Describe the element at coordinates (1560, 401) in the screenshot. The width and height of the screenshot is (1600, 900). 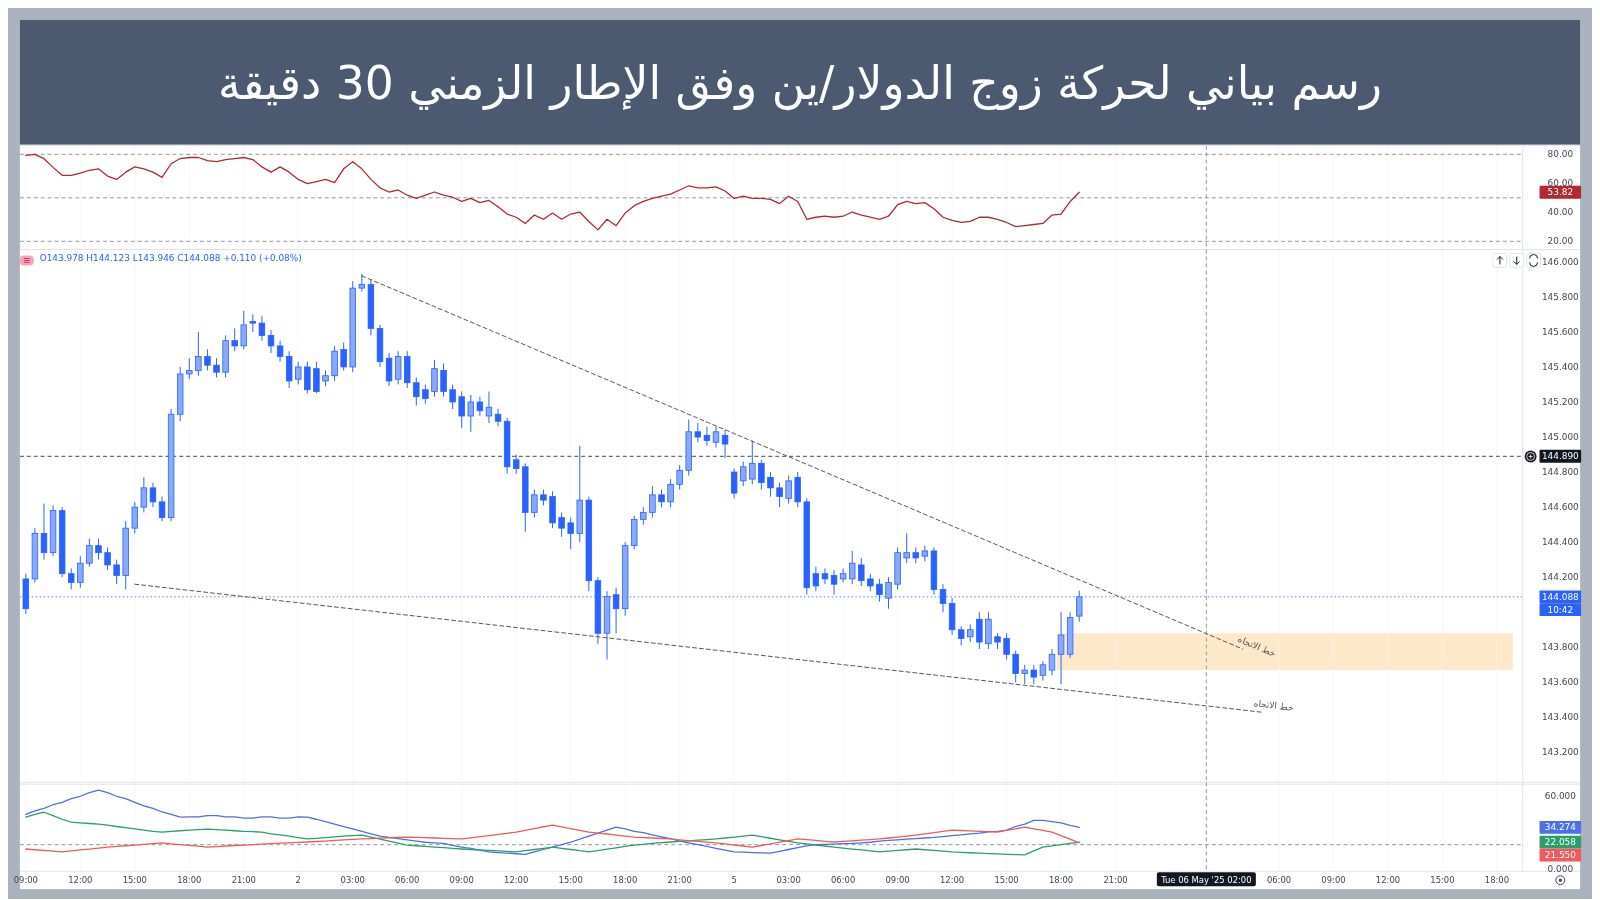
I see `y-tick-label: 145.200` at that location.